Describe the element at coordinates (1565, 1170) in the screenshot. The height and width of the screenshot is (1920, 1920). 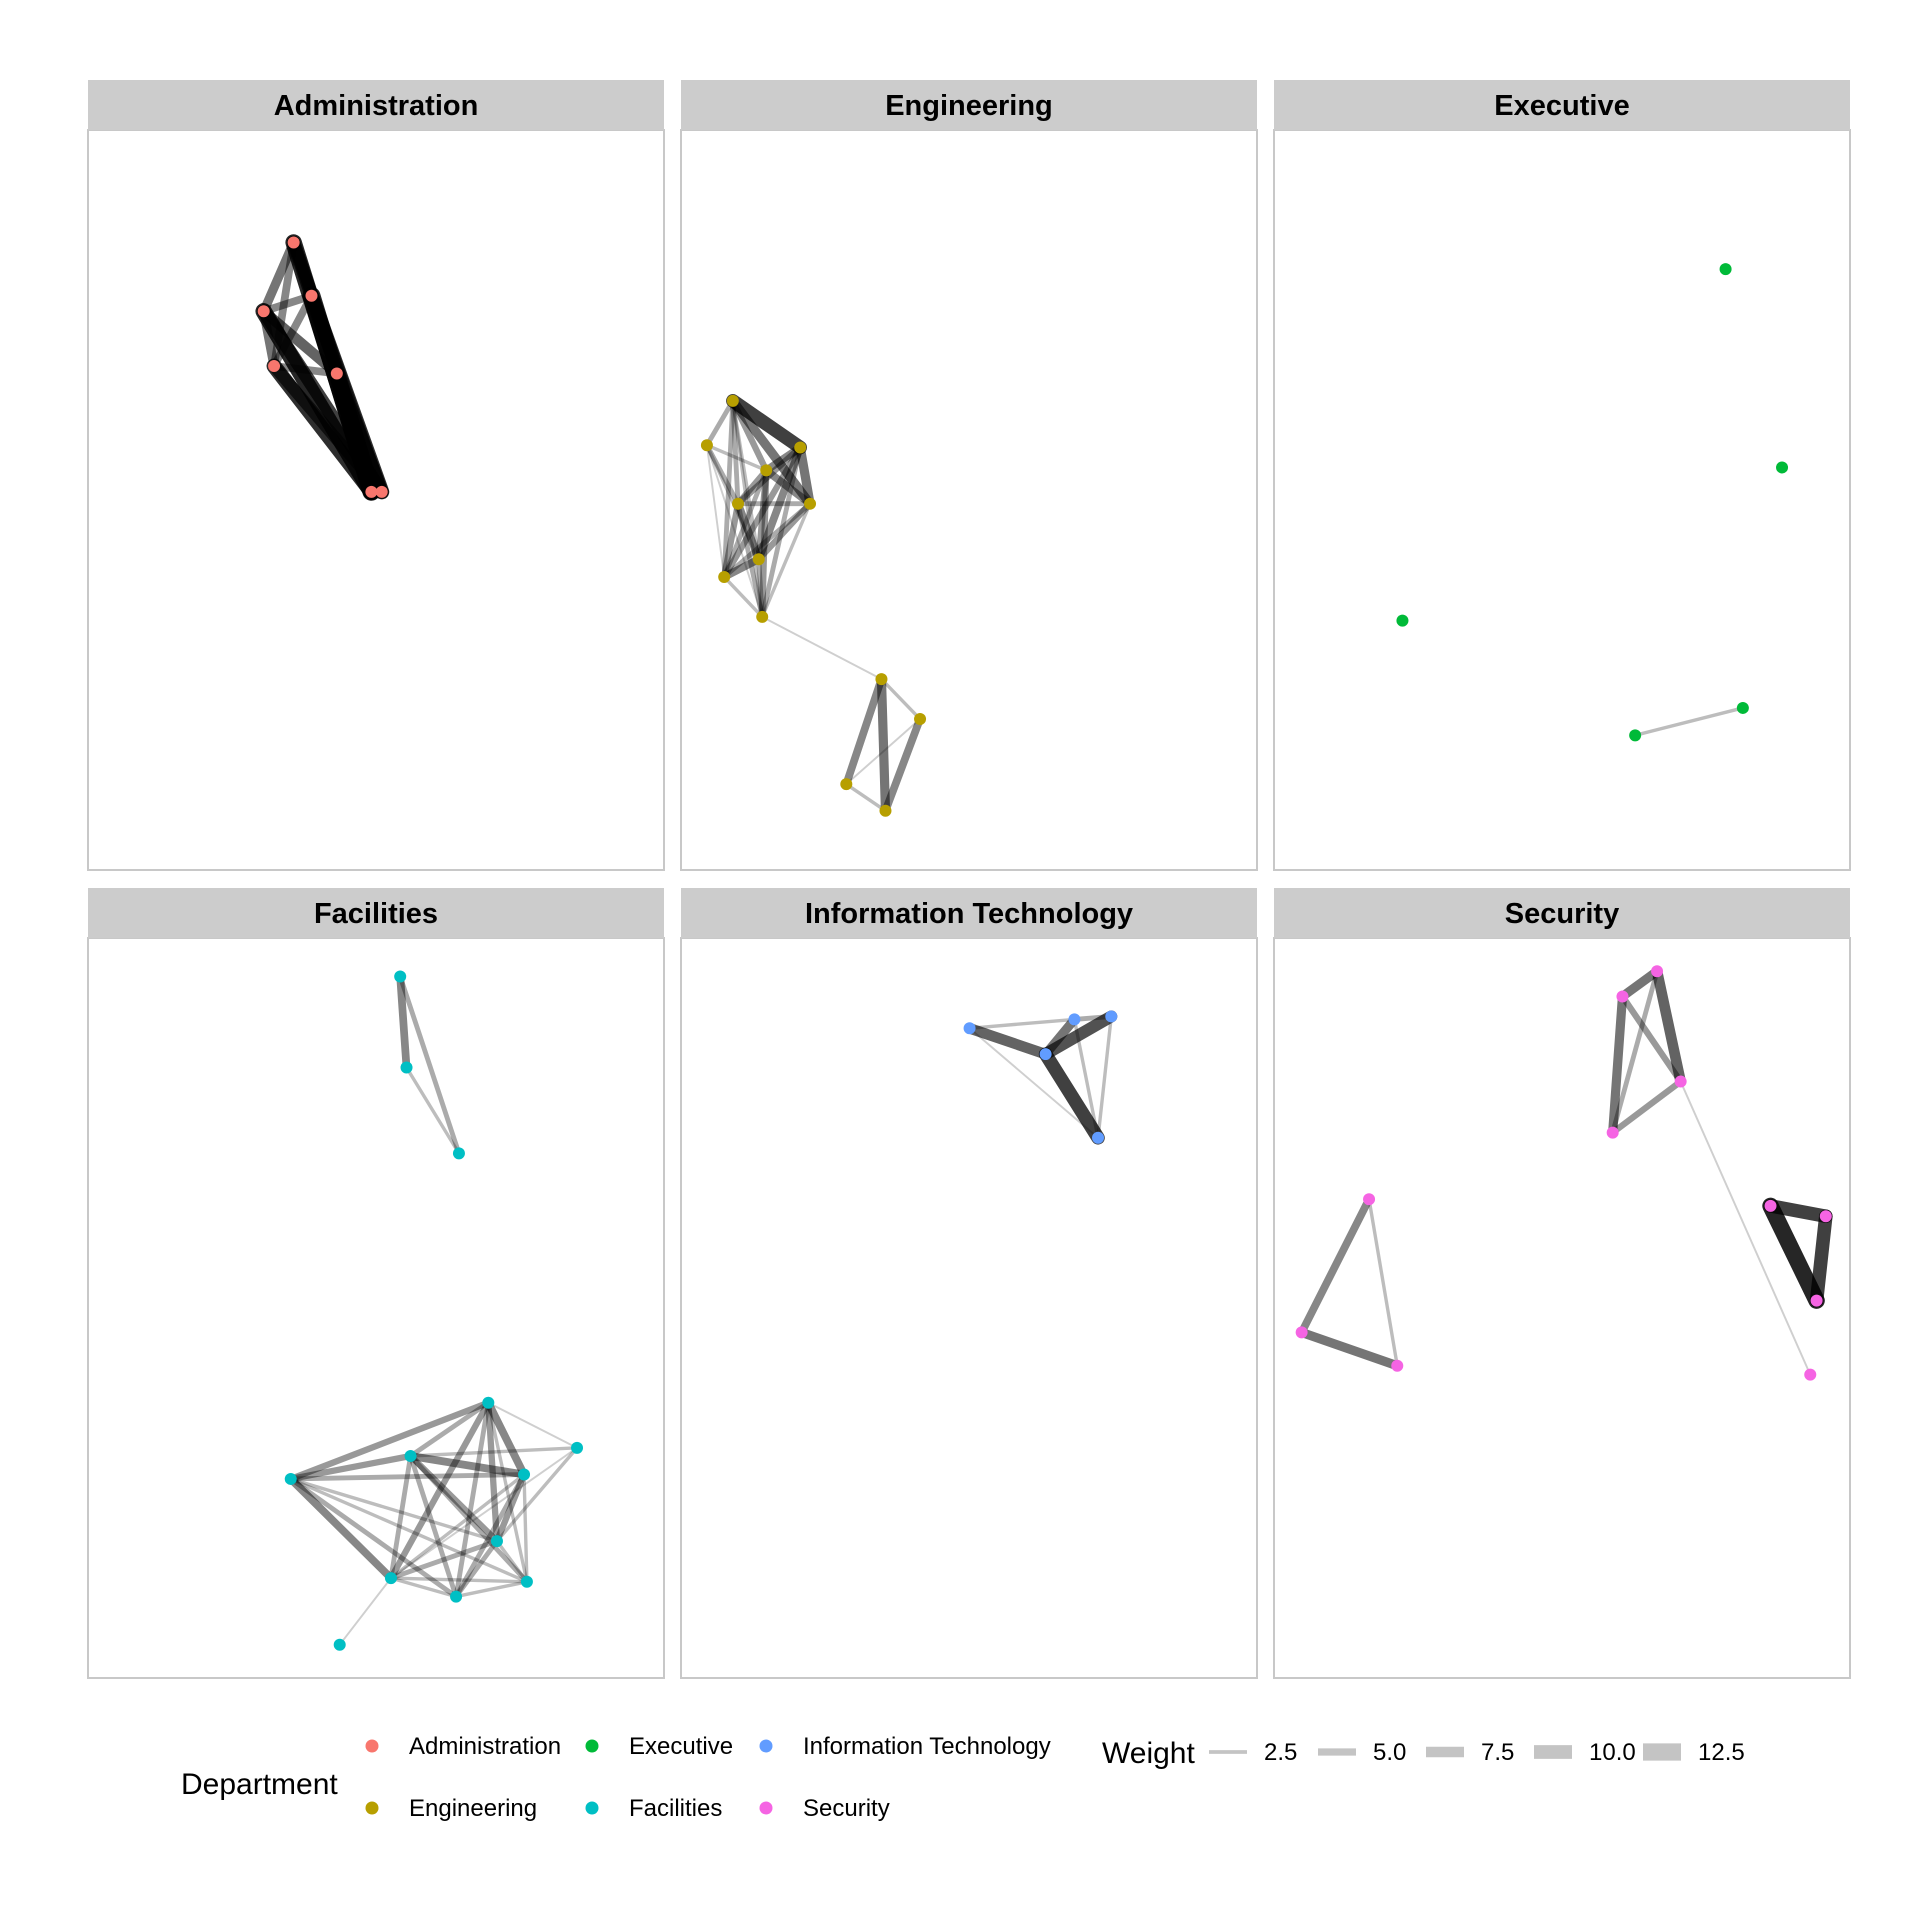
I see `edges-security` at that location.